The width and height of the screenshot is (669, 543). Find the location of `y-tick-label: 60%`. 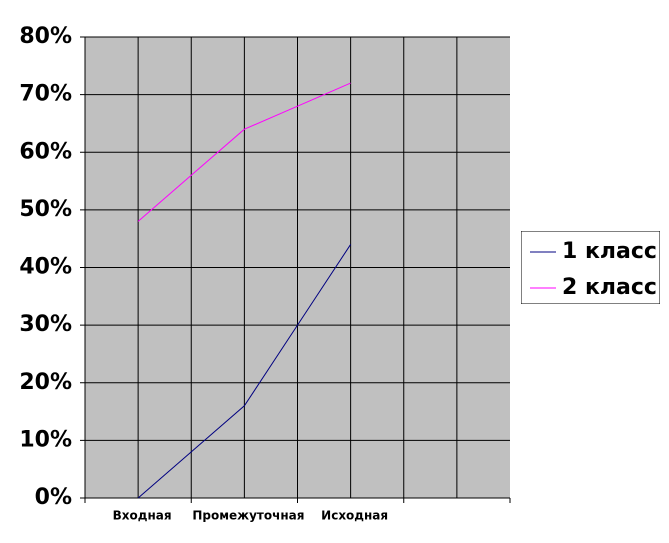

y-tick-label: 60% is located at coordinates (45, 151).